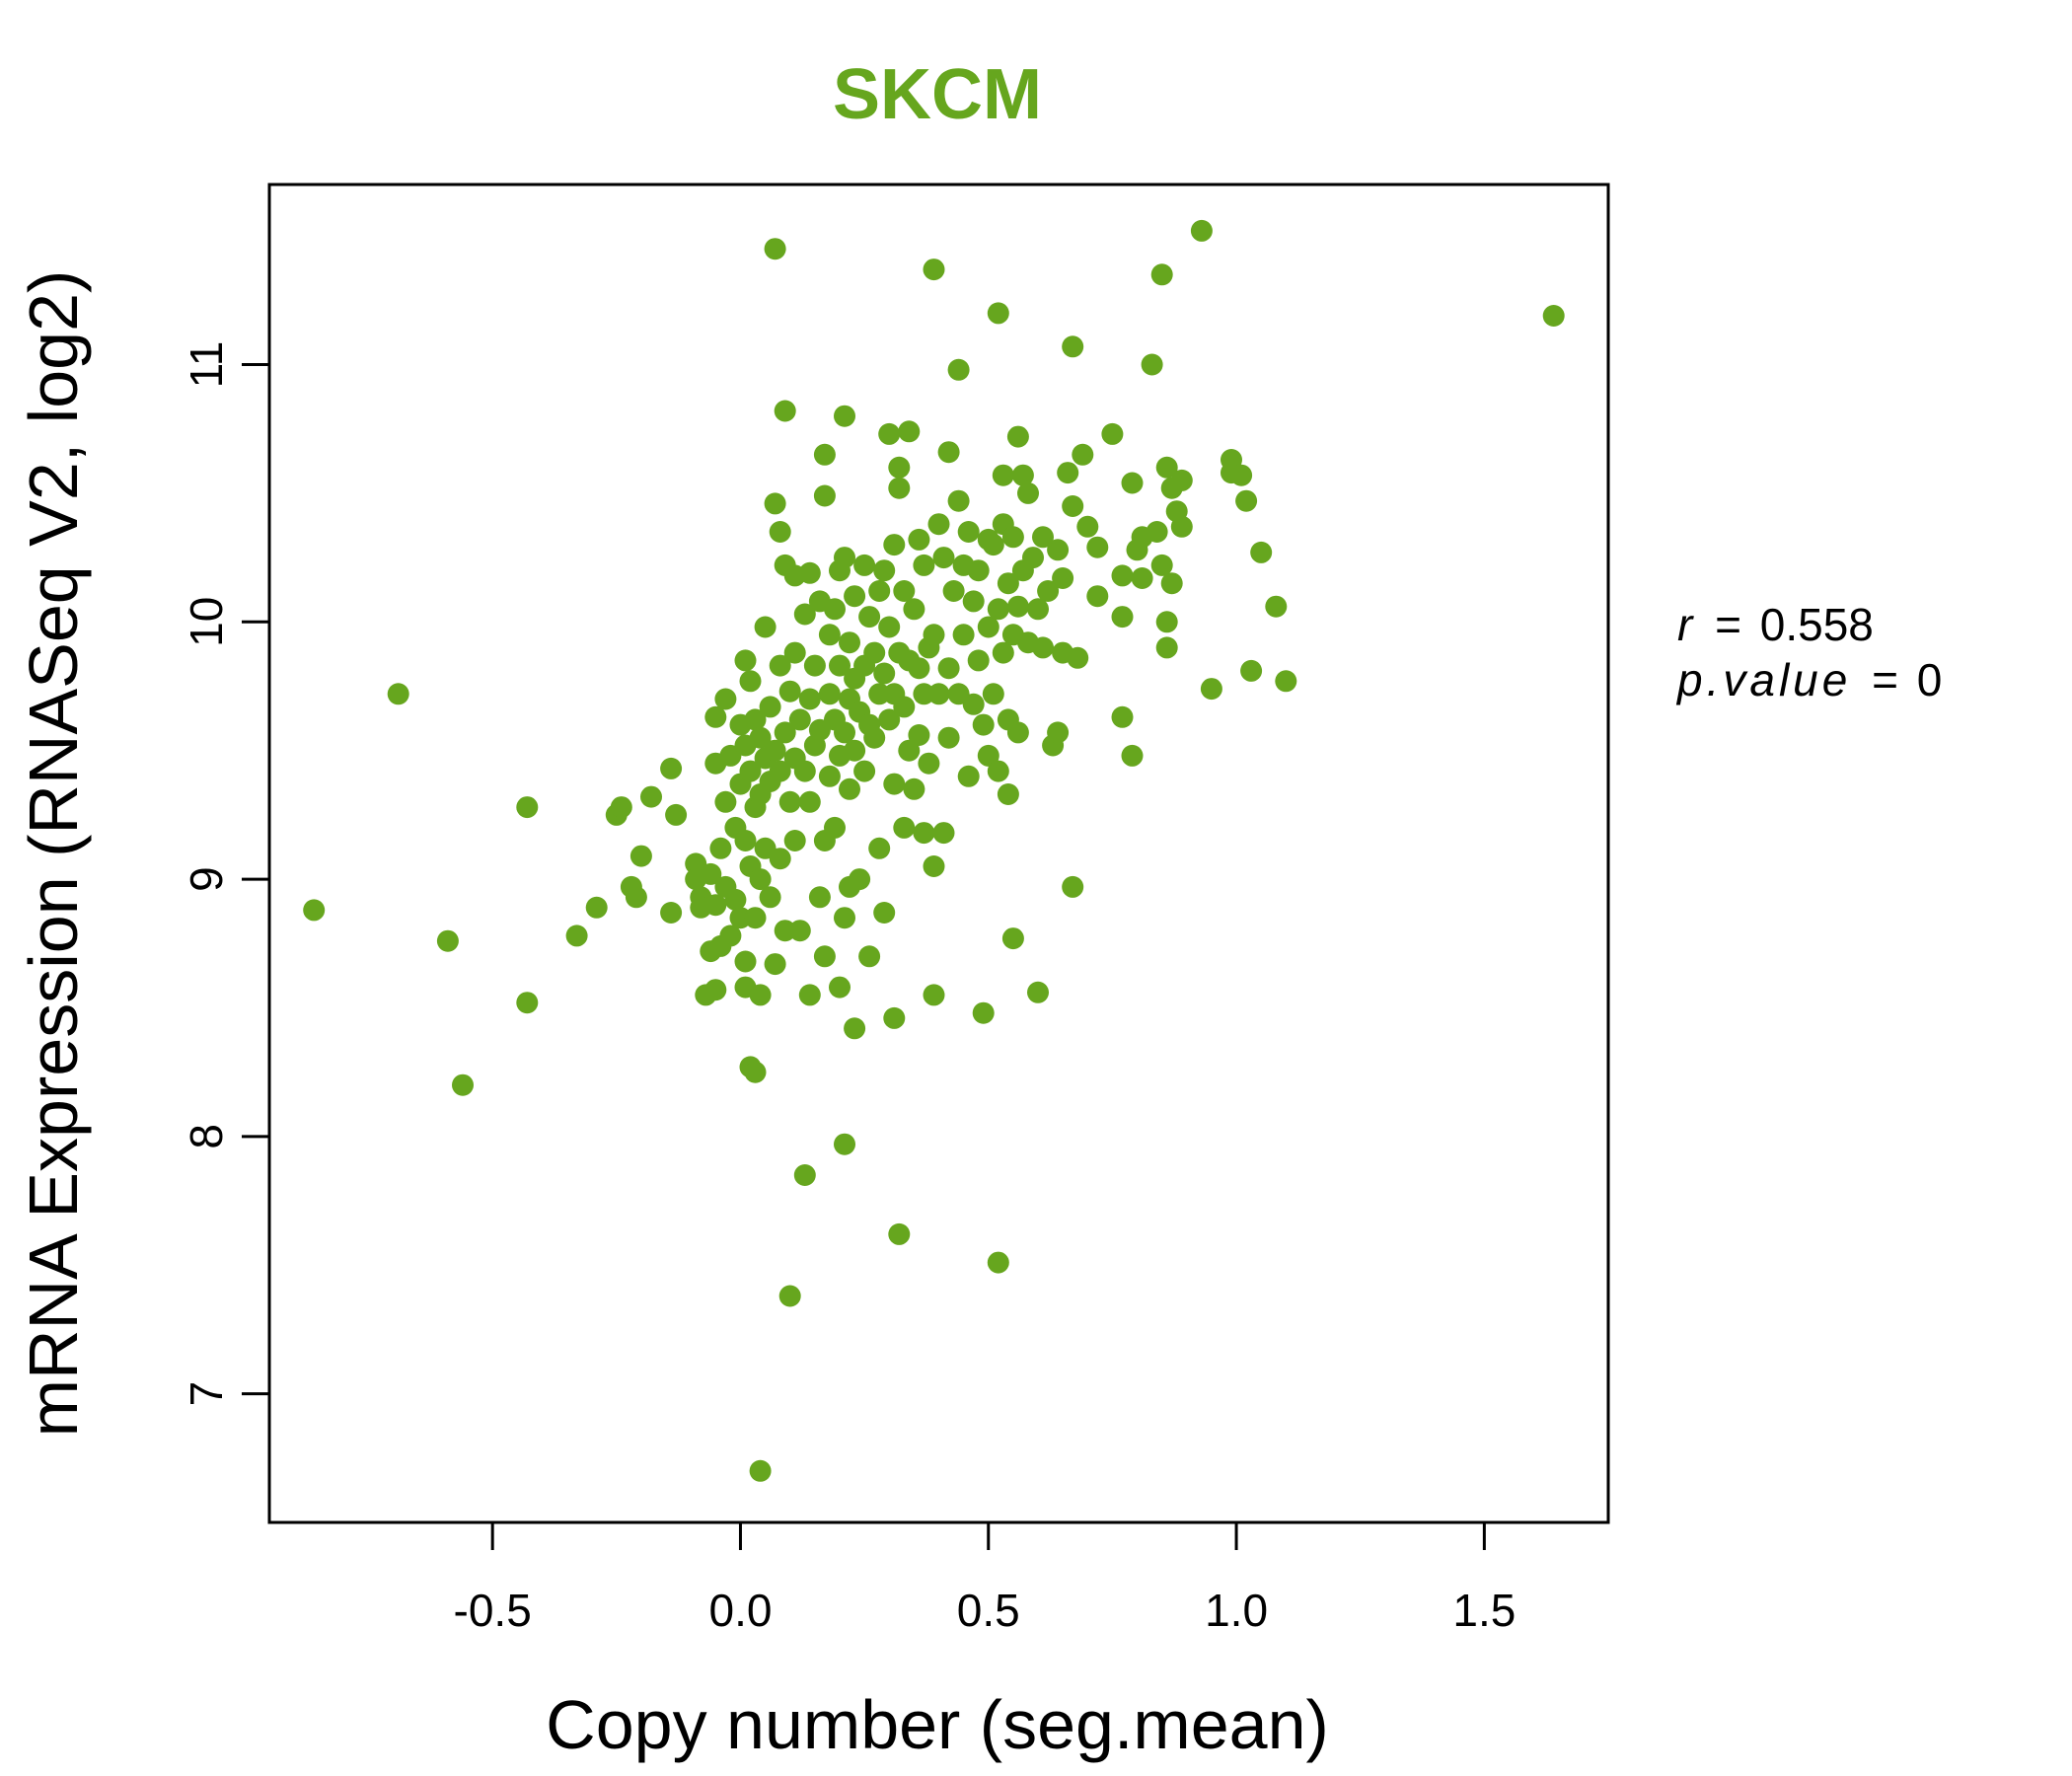  I want to click on r-label: r, so click(1685, 625).